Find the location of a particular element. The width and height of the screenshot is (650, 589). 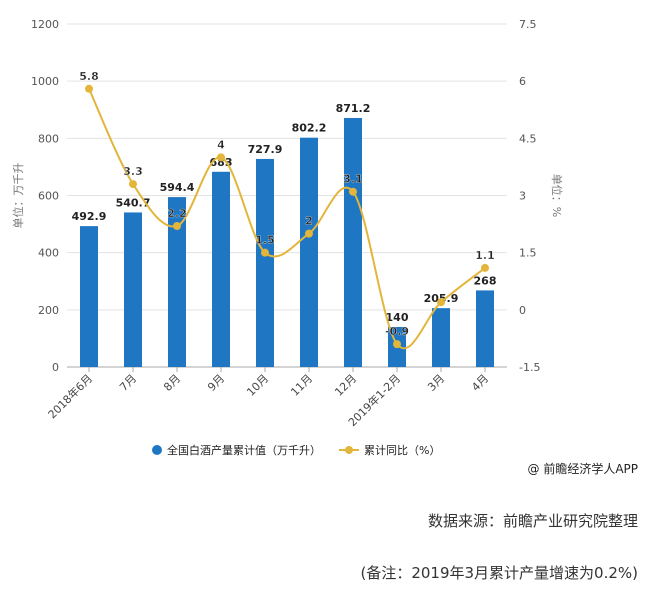

legend-line-label: 累计同比（%） is located at coordinates (402, 450).